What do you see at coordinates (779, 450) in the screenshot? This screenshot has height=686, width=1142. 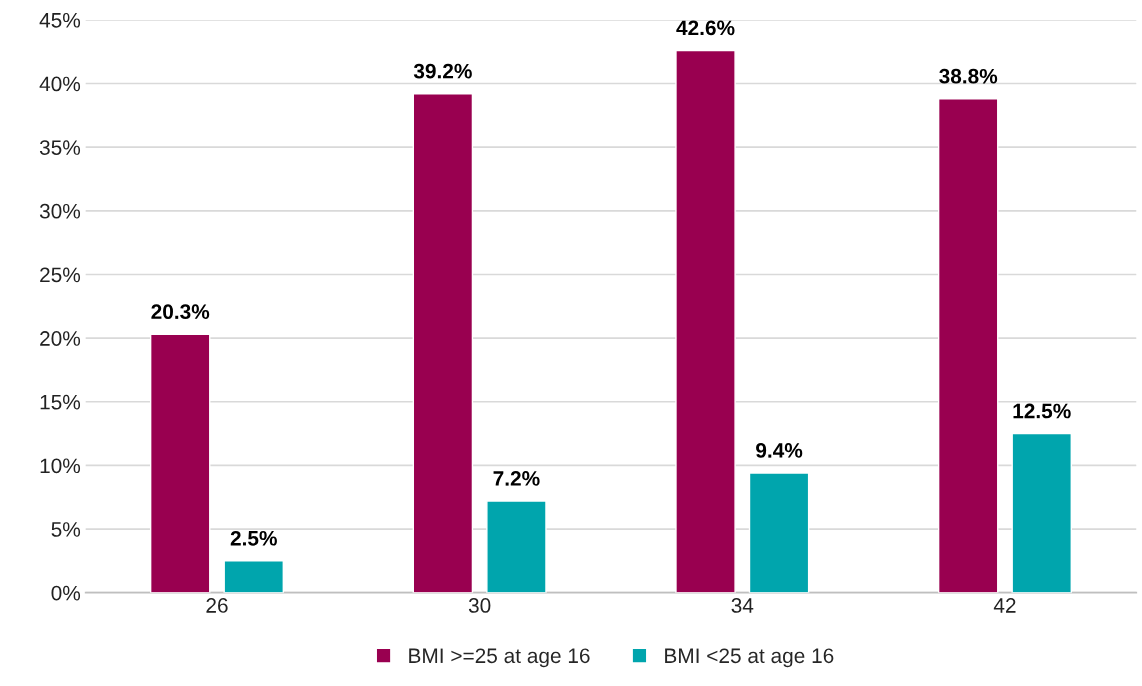 I see `data-label: 9.4%` at bounding box center [779, 450].